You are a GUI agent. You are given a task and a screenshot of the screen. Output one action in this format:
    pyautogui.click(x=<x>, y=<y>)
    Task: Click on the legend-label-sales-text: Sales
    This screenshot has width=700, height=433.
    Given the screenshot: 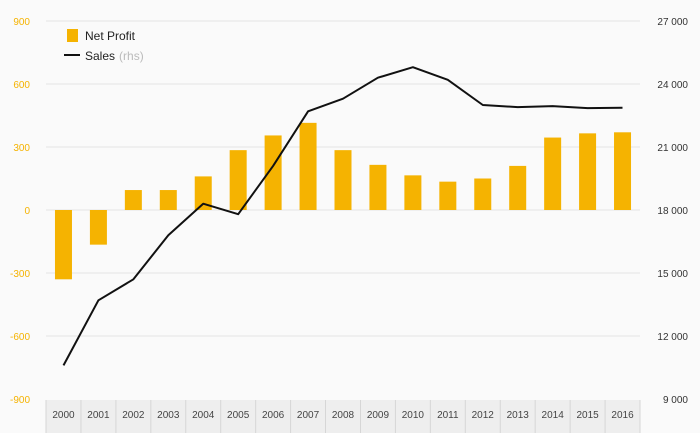 What is the action you would take?
    pyautogui.click(x=100, y=56)
    